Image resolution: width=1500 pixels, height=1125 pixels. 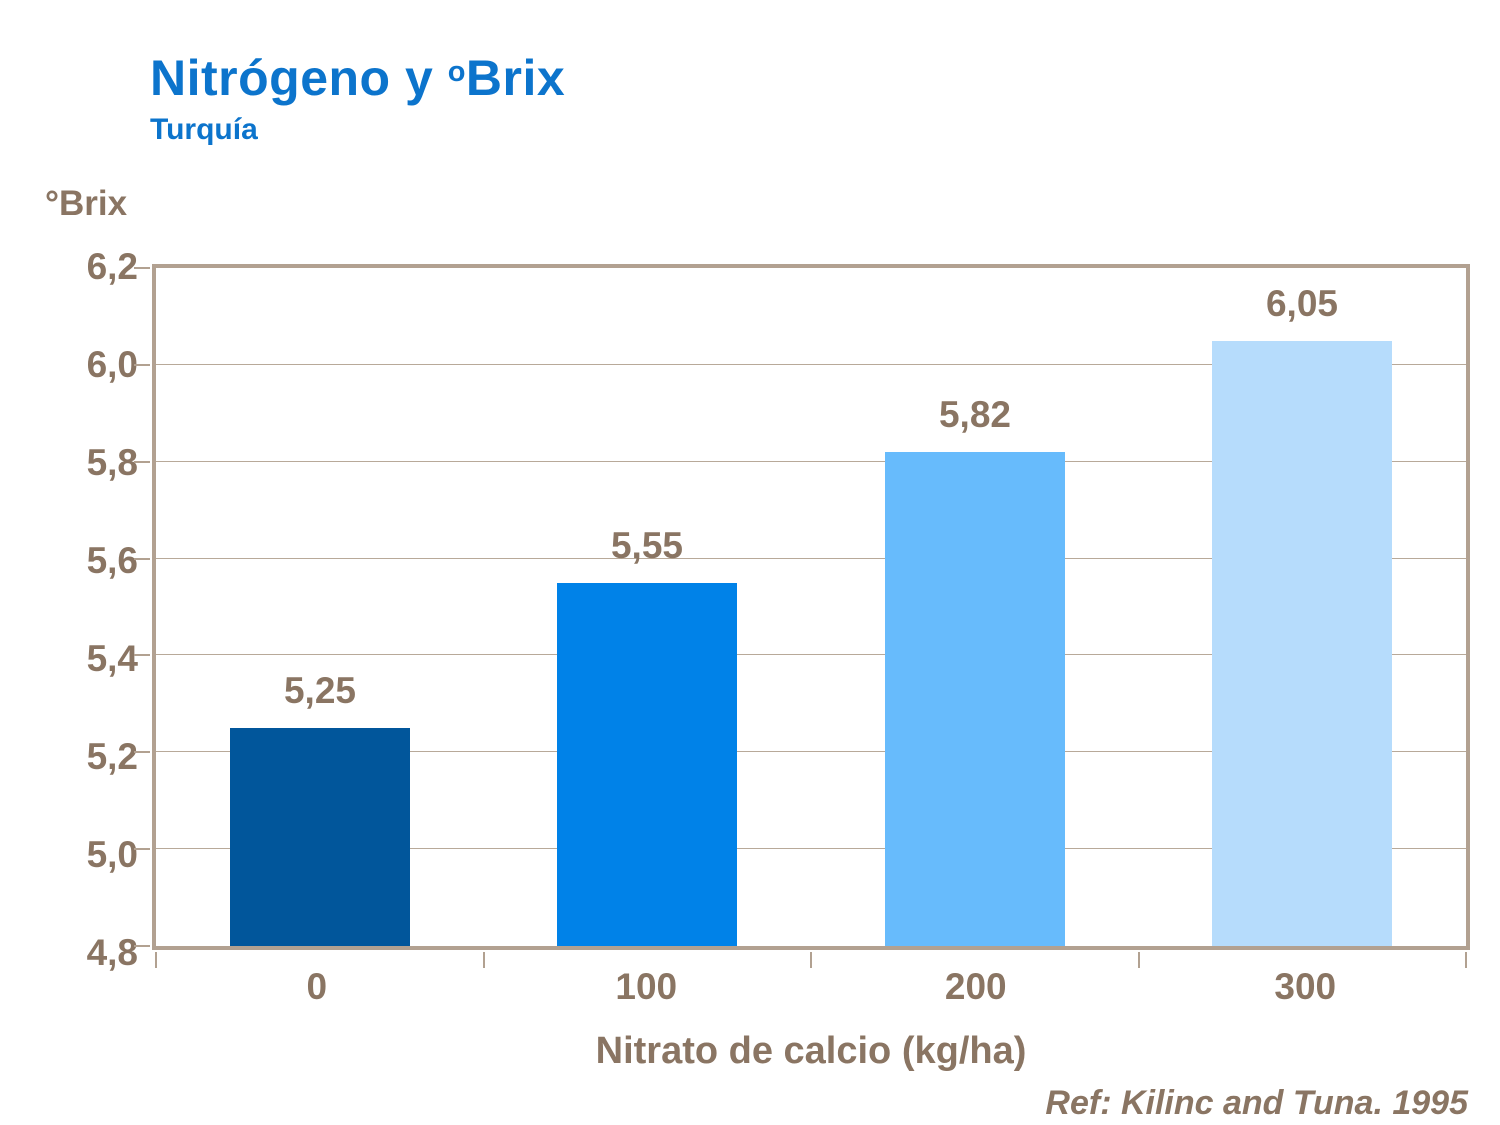 What do you see at coordinates (204, 129) in the screenshot?
I see `page-subtitle: Turquía` at bounding box center [204, 129].